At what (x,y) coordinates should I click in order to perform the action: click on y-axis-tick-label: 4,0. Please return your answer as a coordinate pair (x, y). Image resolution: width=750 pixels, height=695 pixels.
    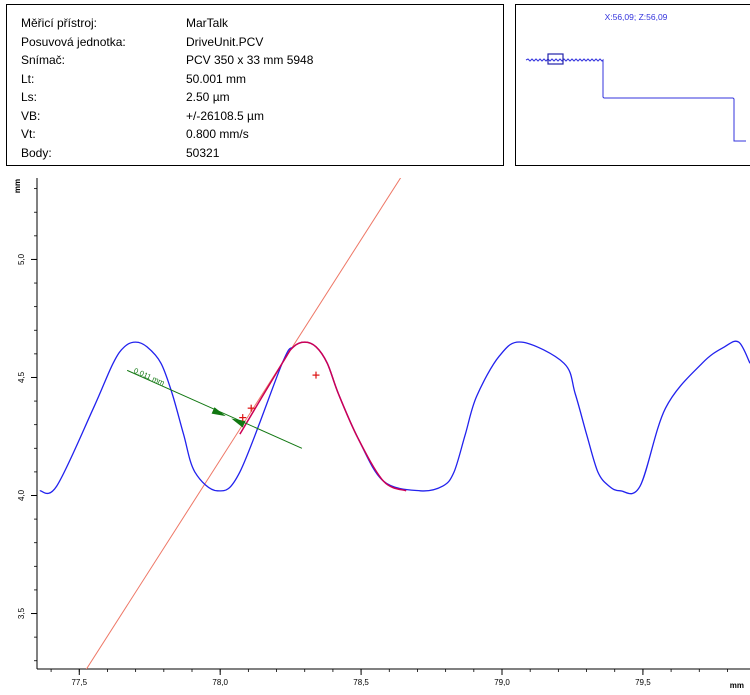
    Looking at the image, I should click on (21, 495).